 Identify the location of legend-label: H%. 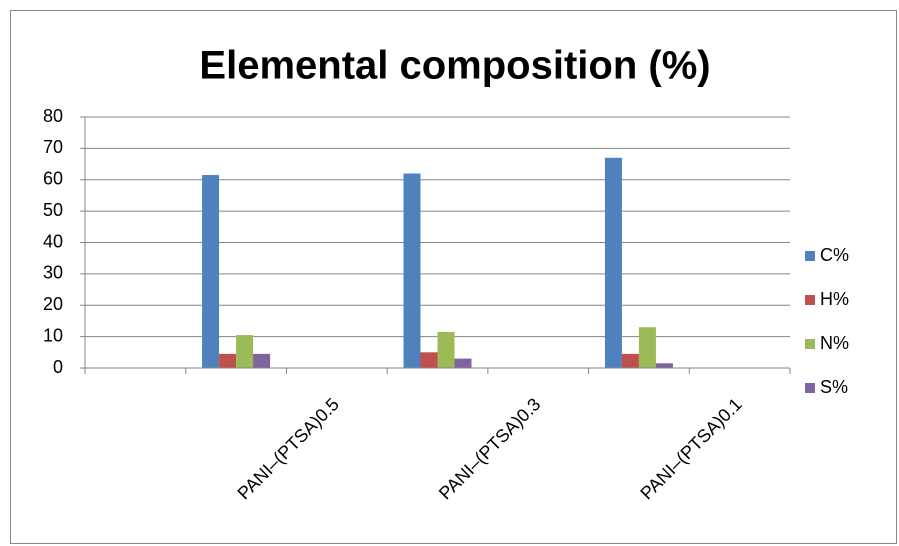
(834, 299).